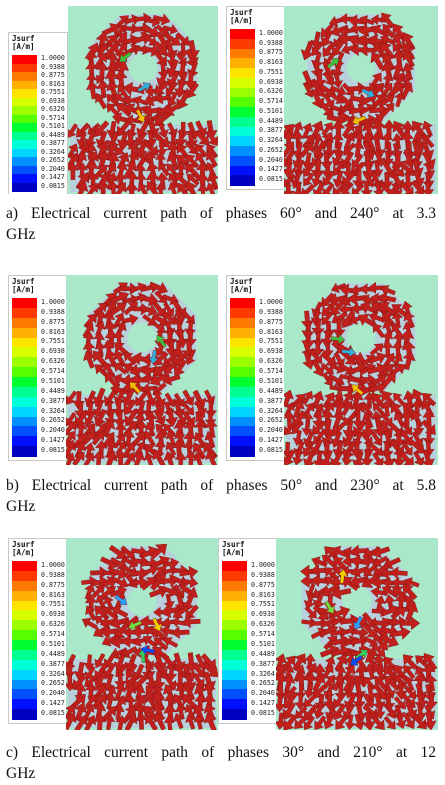 Image resolution: width=445 pixels, height=785 pixels. Describe the element at coordinates (53, 100) in the screenshot. I see `legend-value: 0.6938` at that location.